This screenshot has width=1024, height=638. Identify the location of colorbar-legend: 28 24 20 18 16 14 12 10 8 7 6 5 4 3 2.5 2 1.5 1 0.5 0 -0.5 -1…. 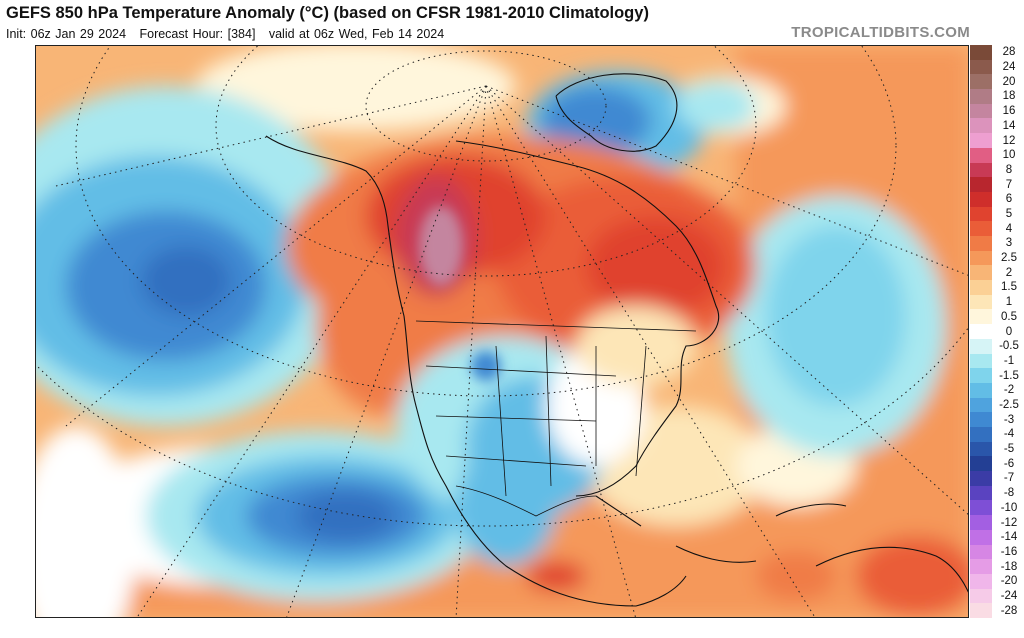
(997, 332).